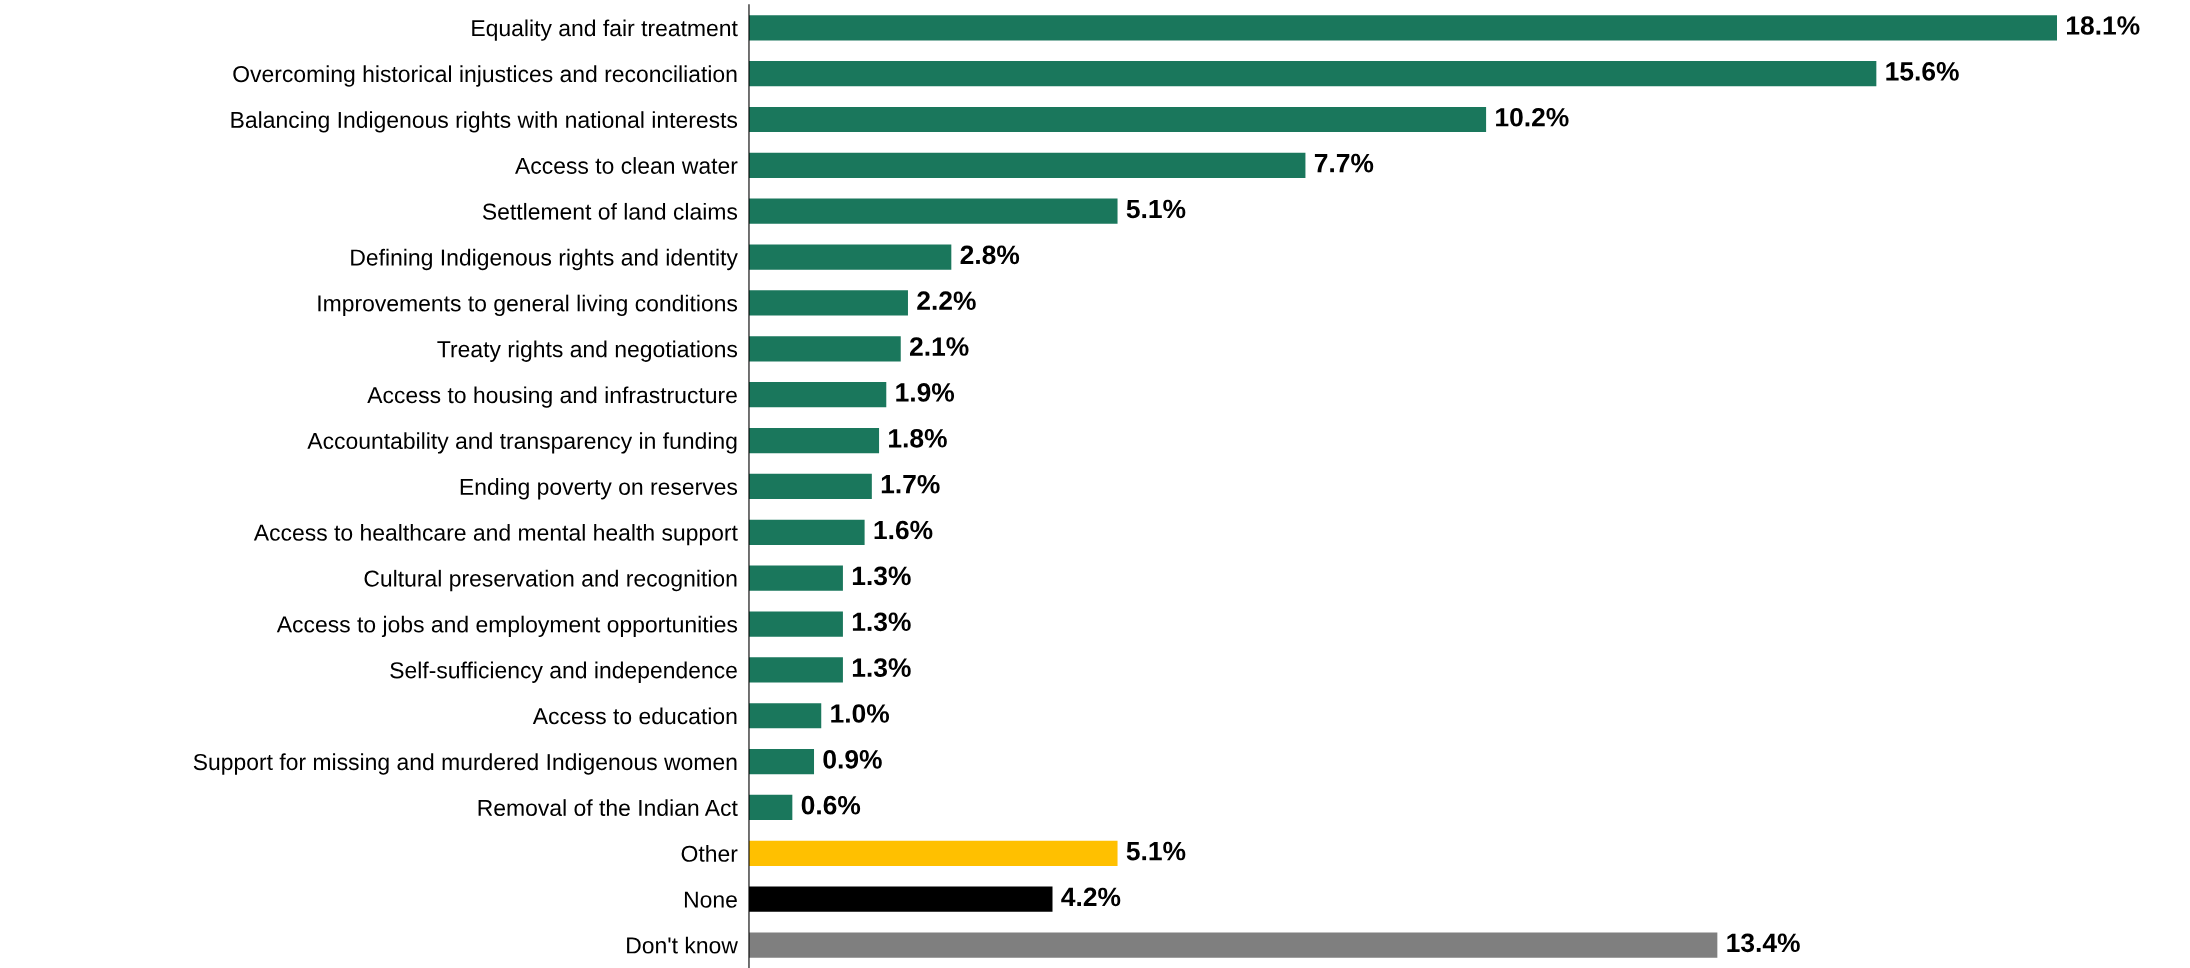  I want to click on y-tick-label: Overcoming historical injustices and reconciliation, so click(485, 76).